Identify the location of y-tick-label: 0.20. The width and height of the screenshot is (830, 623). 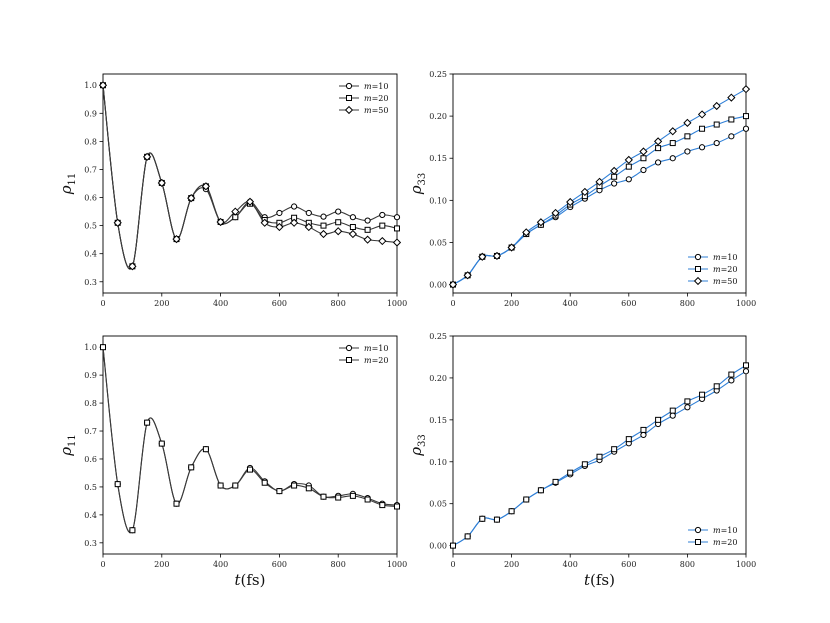
(438, 116).